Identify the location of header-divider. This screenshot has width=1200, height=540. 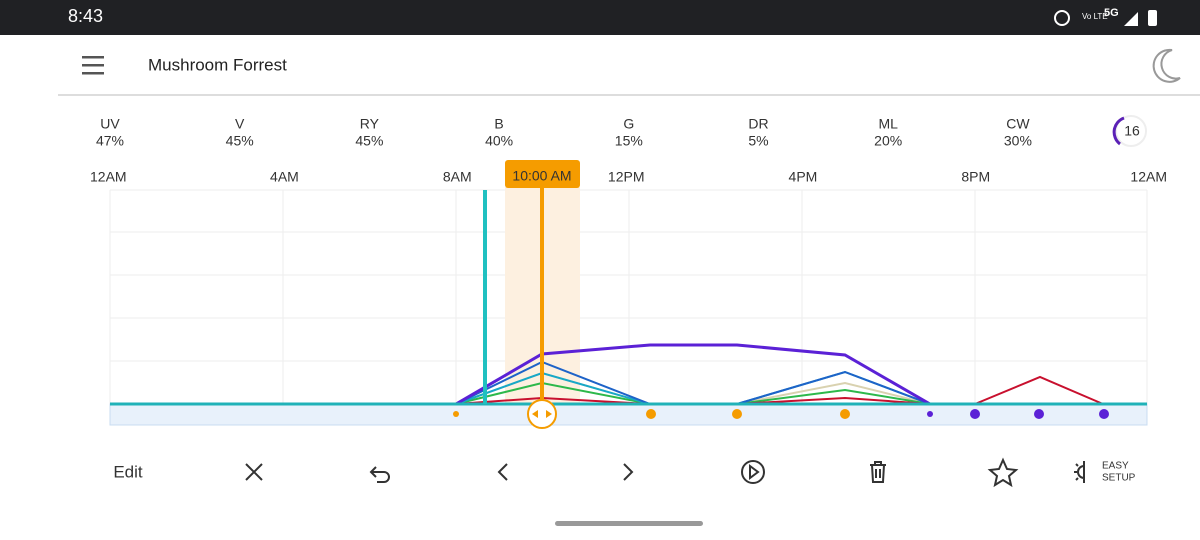
(629, 95).